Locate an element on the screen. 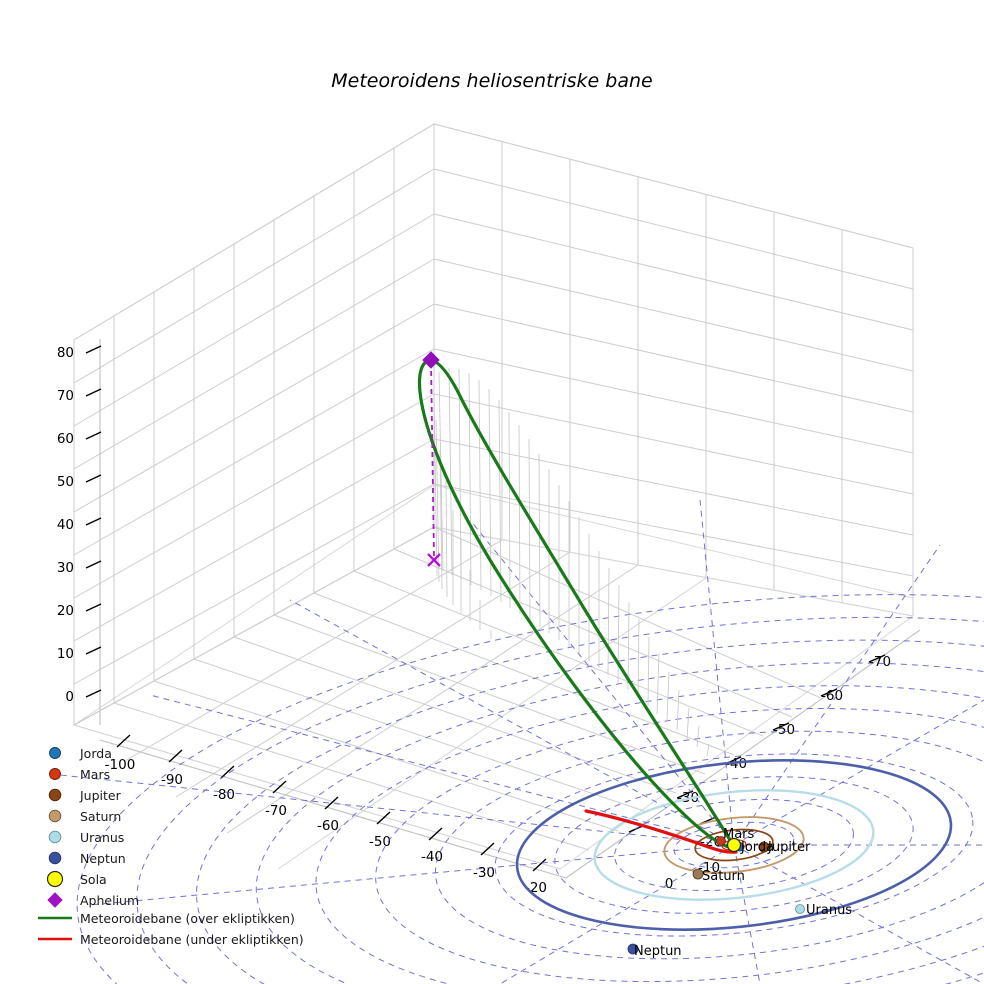 The height and width of the screenshot is (984, 984). legend-label-saturn: Saturn is located at coordinates (100, 816).